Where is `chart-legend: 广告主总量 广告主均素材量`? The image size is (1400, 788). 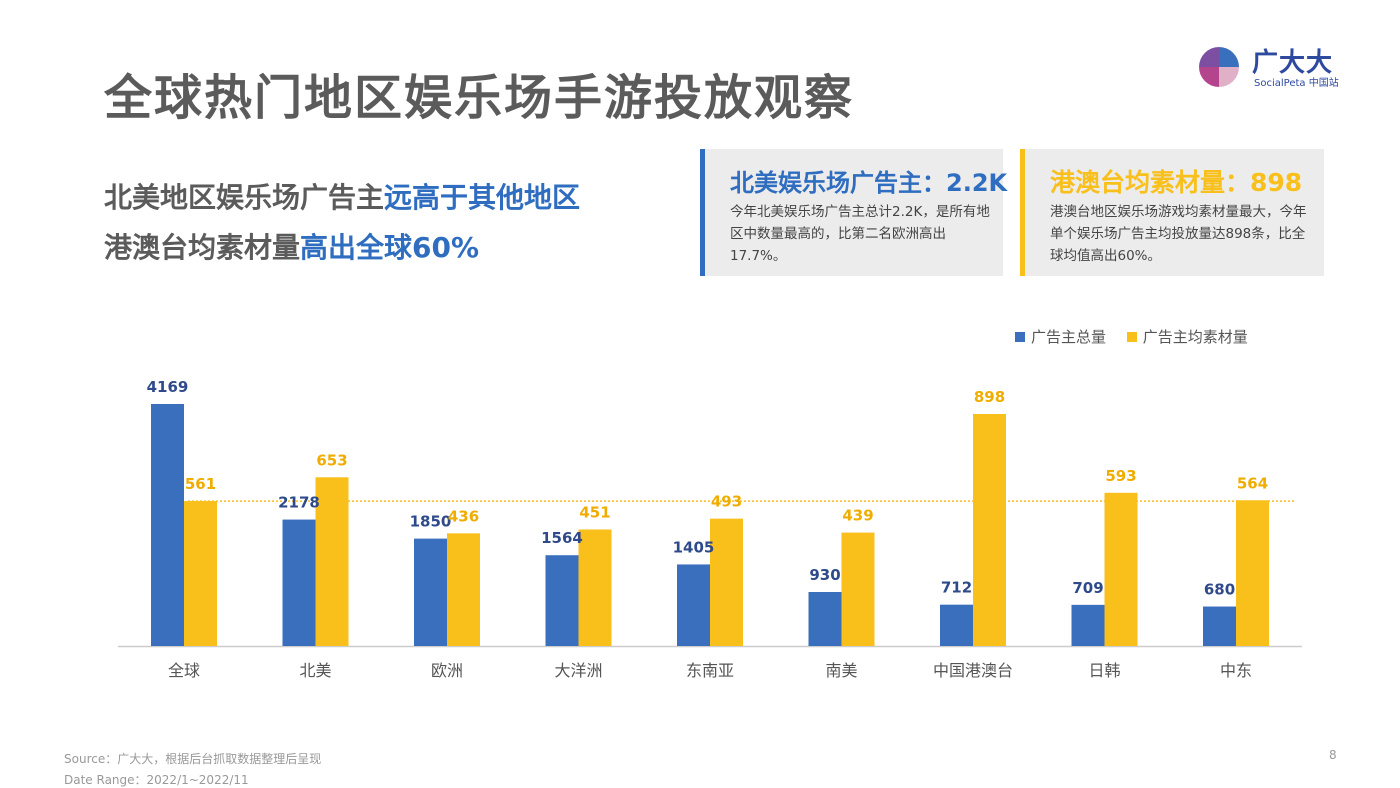
chart-legend: 广告主总量 广告主均素材量 is located at coordinates (1139, 336).